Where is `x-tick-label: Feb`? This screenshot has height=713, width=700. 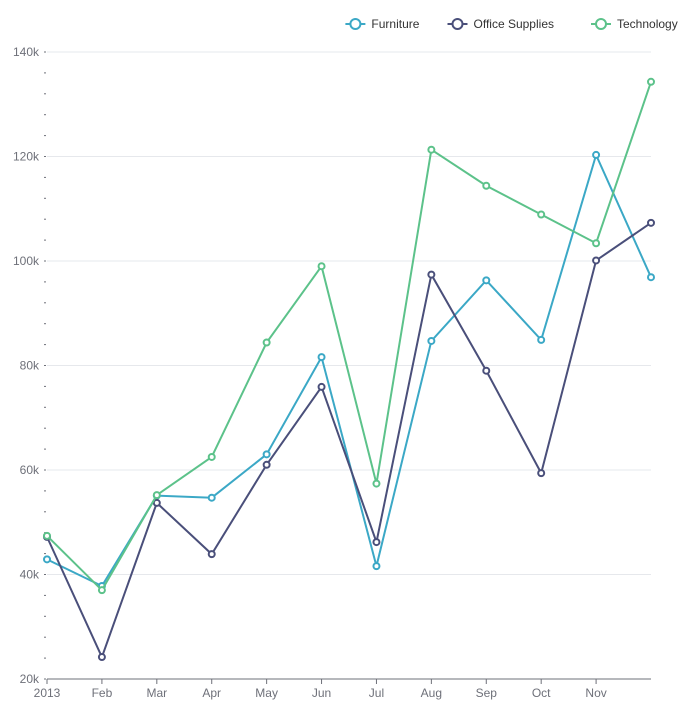
x-tick-label: Feb is located at coordinates (102, 693).